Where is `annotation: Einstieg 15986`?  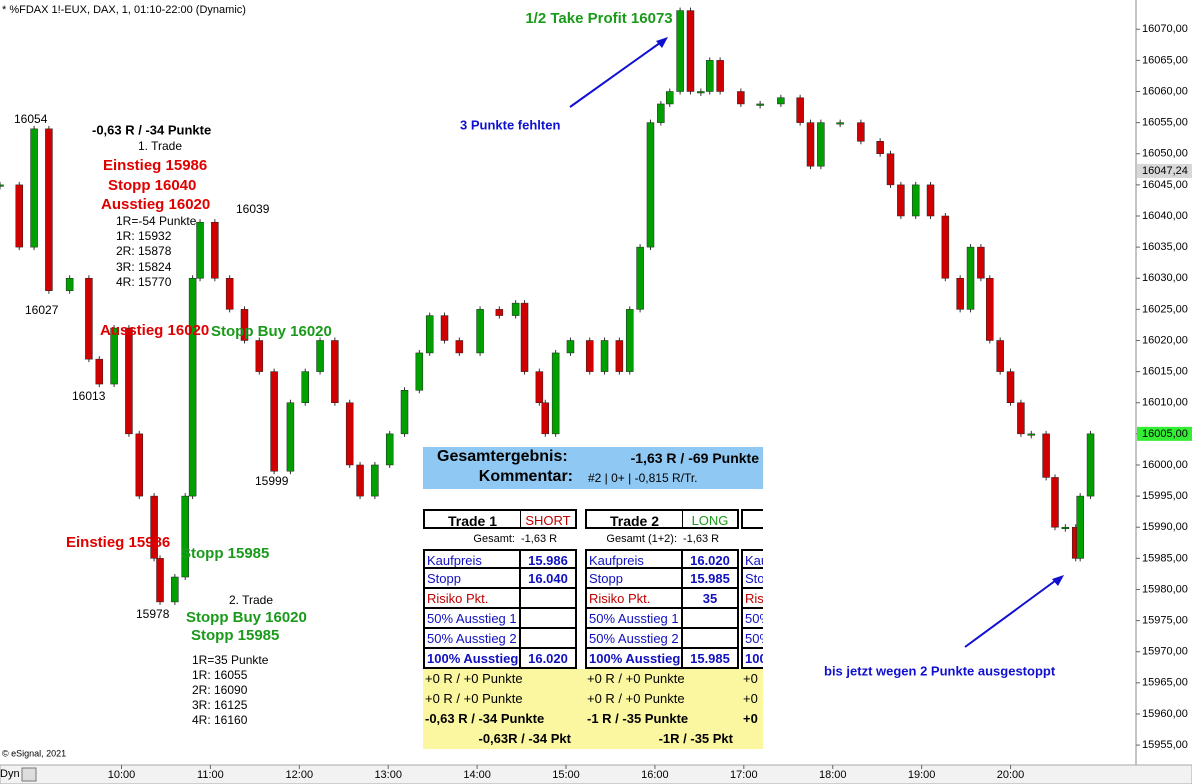
annotation: Einstieg 15986 is located at coordinates (155, 165).